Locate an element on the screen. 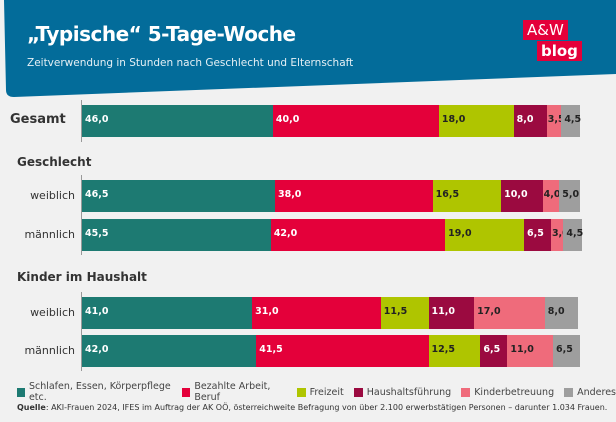 The width and height of the screenshot is (616, 422). bar-segment: 18,0 is located at coordinates (476, 121).